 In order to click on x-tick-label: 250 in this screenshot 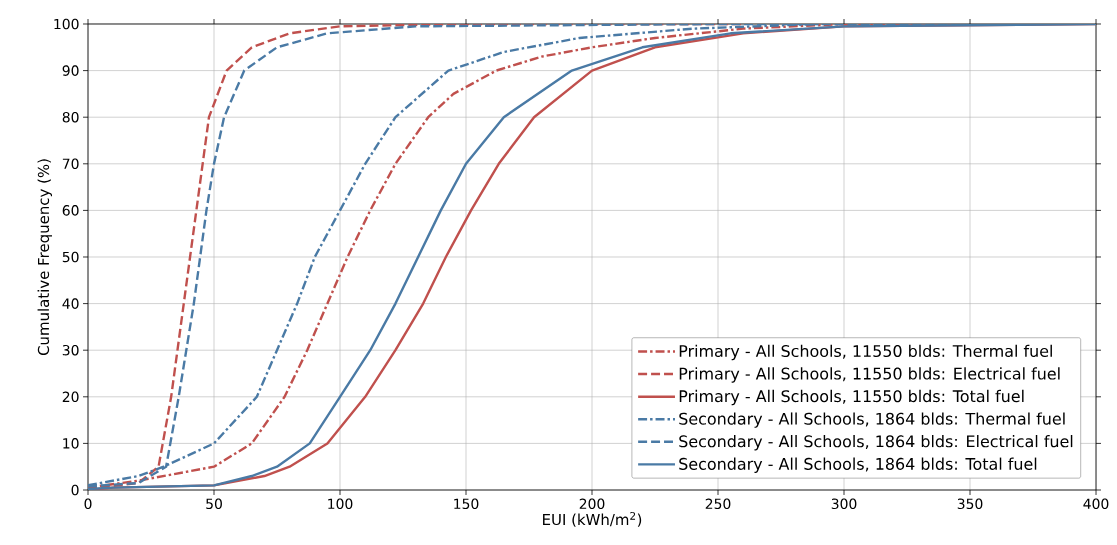, I will do `click(718, 504)`.